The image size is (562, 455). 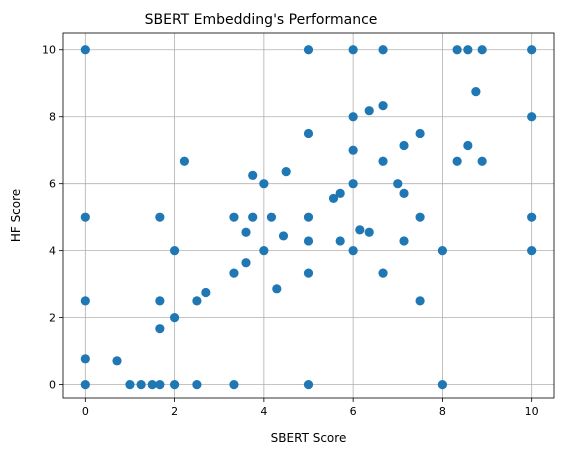 I want to click on x-tick-label: 4, so click(x=263, y=411).